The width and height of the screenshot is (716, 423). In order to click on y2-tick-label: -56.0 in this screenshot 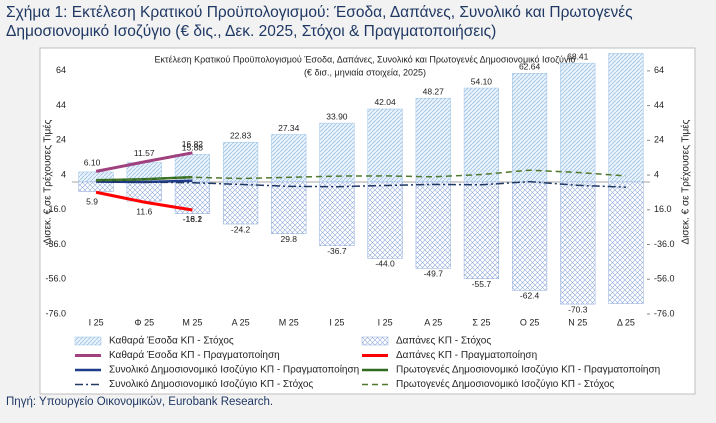, I will do `click(664, 279)`.